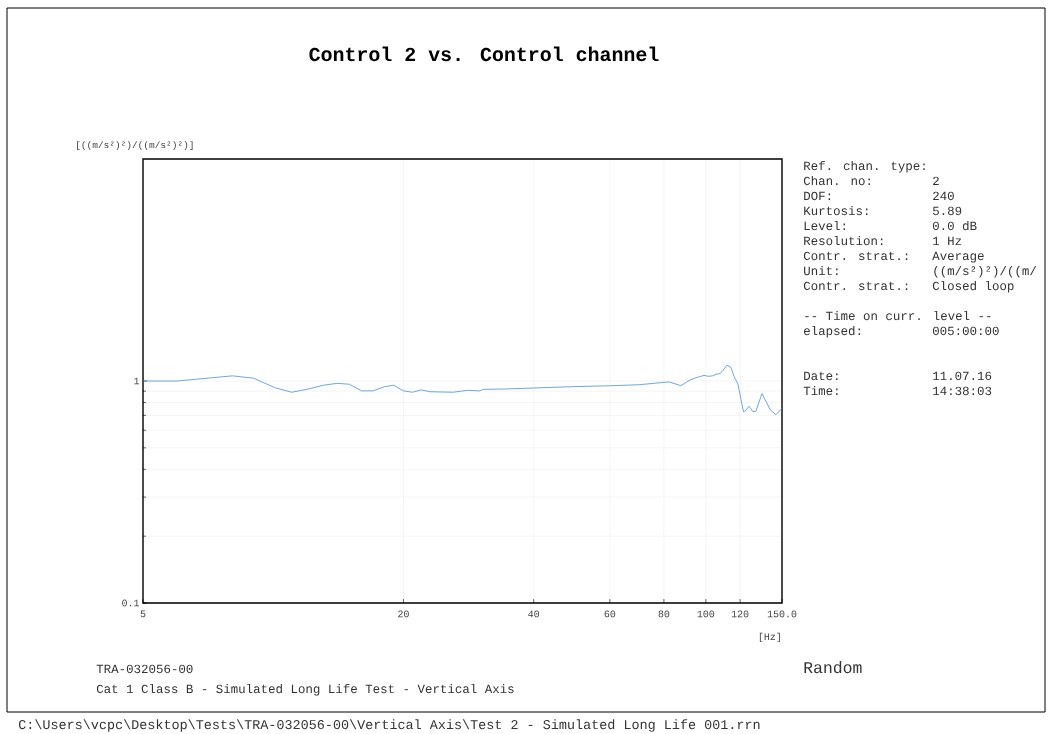 This screenshot has width=1050, height=734. What do you see at coordinates (820, 390) in the screenshot?
I see `text: Time:` at bounding box center [820, 390].